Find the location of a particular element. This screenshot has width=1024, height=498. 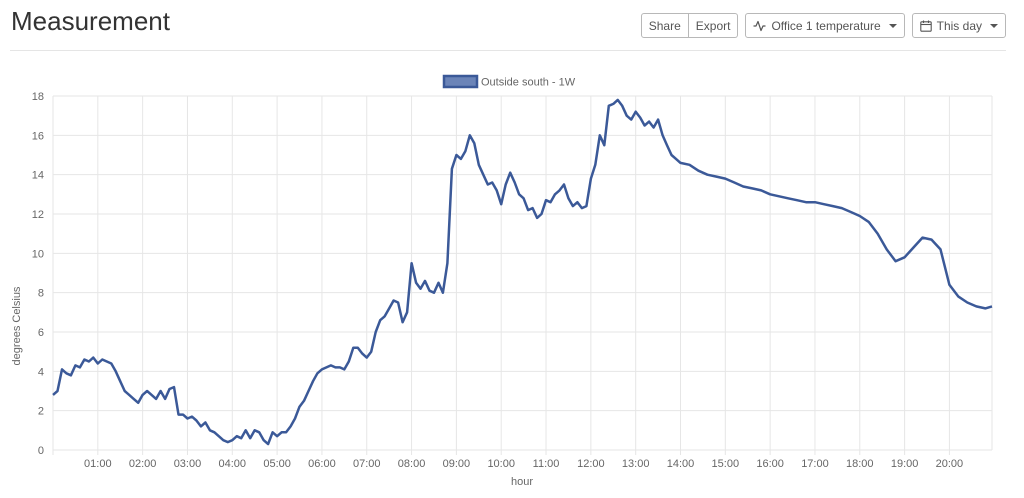

x-tick-label: 02:00 is located at coordinates (143, 464).